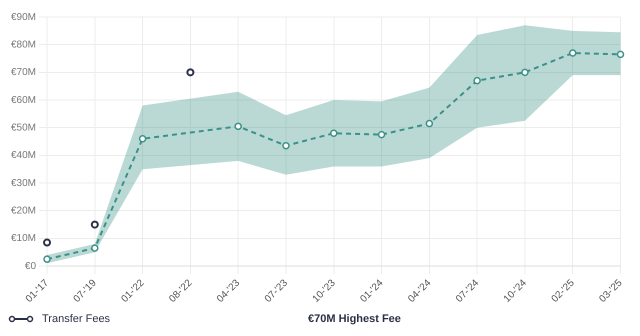 This screenshot has width=640, height=336. Describe the element at coordinates (23, 156) in the screenshot. I see `y-tick-label: €40M` at that location.